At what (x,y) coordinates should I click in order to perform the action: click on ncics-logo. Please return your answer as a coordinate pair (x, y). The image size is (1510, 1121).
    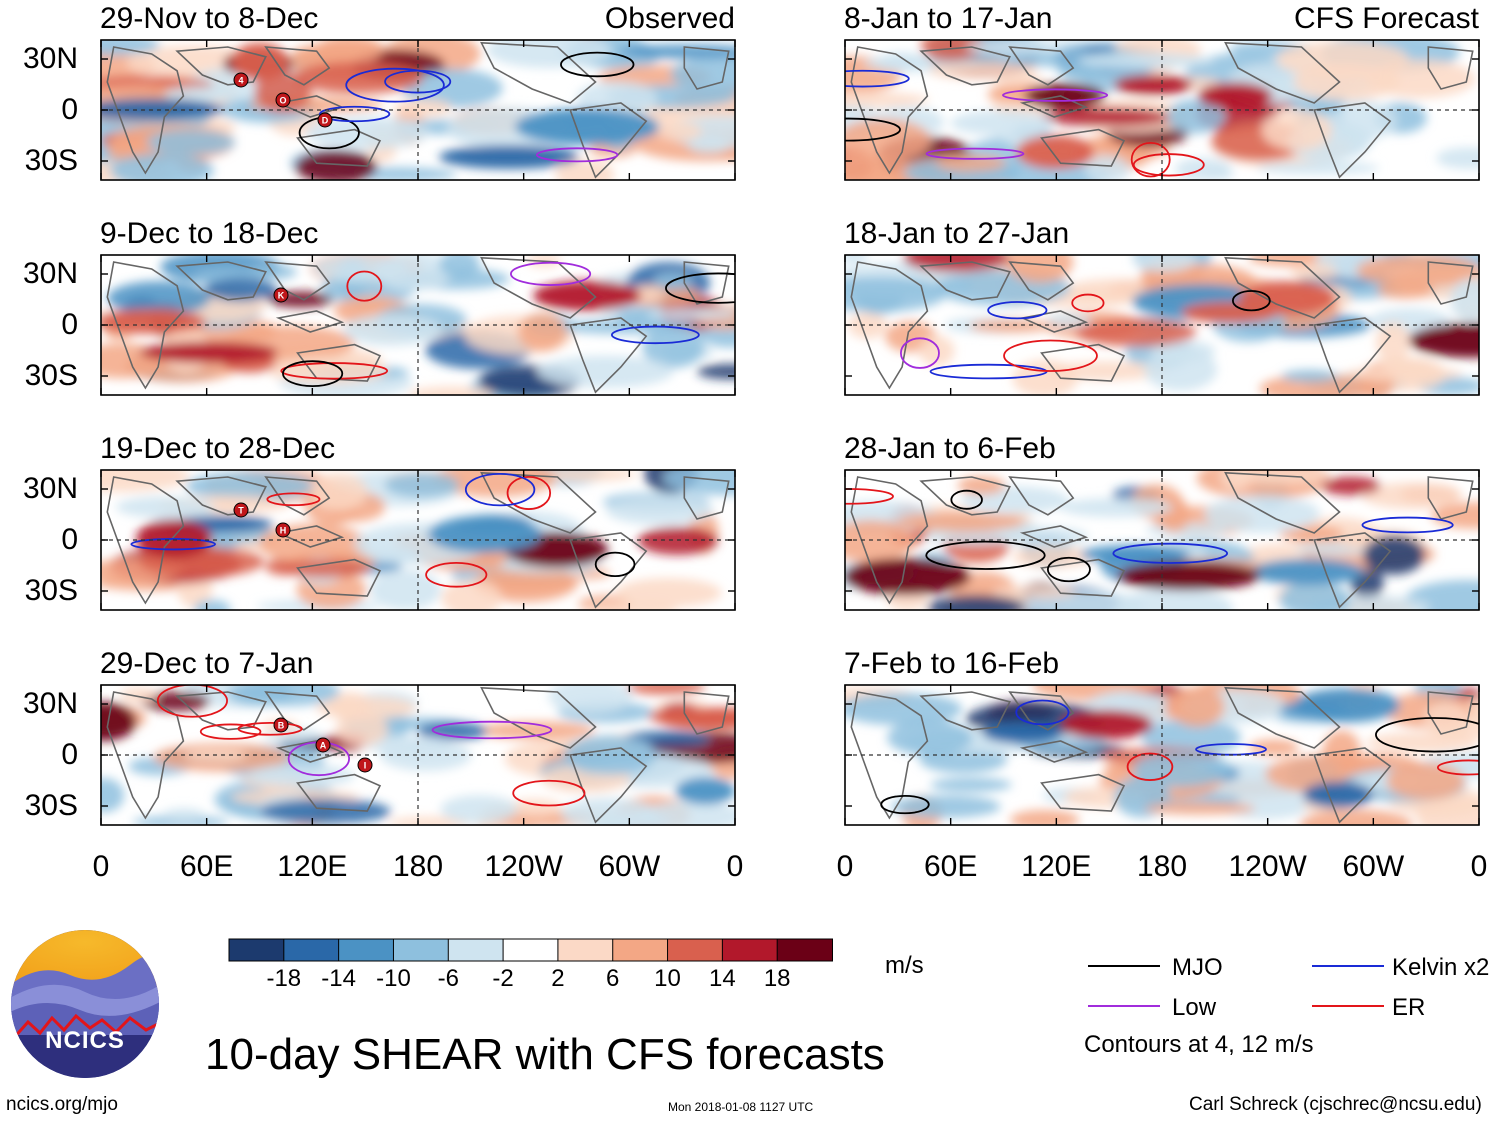
    Looking at the image, I should click on (85, 1004).